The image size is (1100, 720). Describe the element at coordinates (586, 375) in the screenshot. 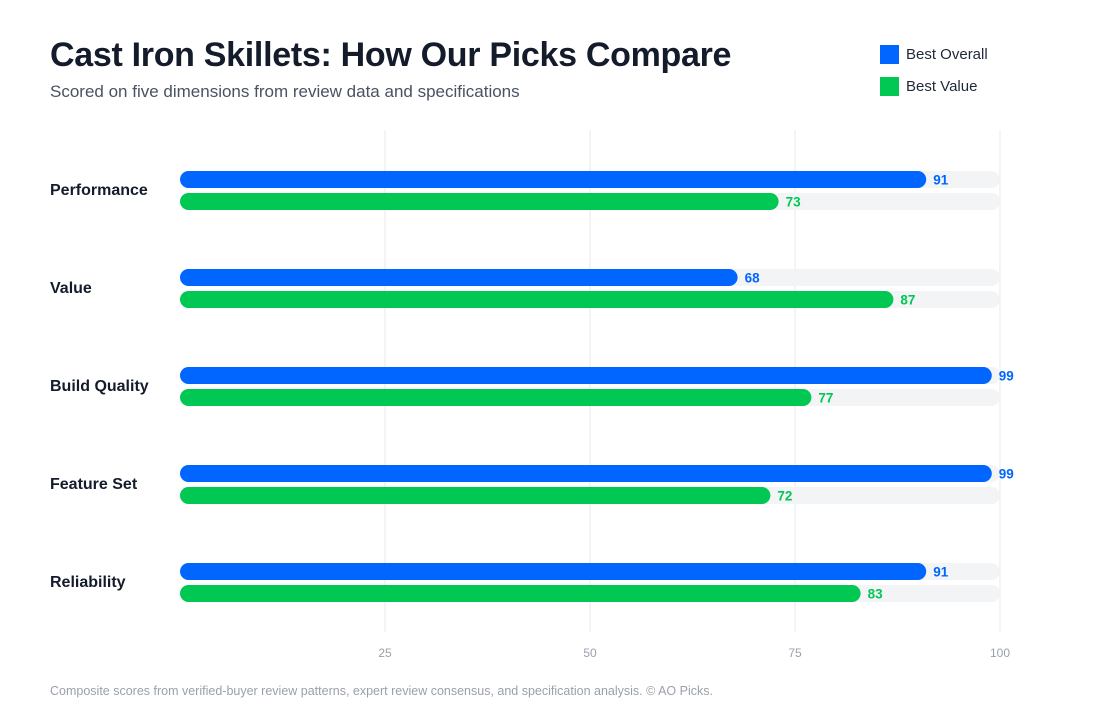

I see `bar-build-quality-best-overall` at that location.